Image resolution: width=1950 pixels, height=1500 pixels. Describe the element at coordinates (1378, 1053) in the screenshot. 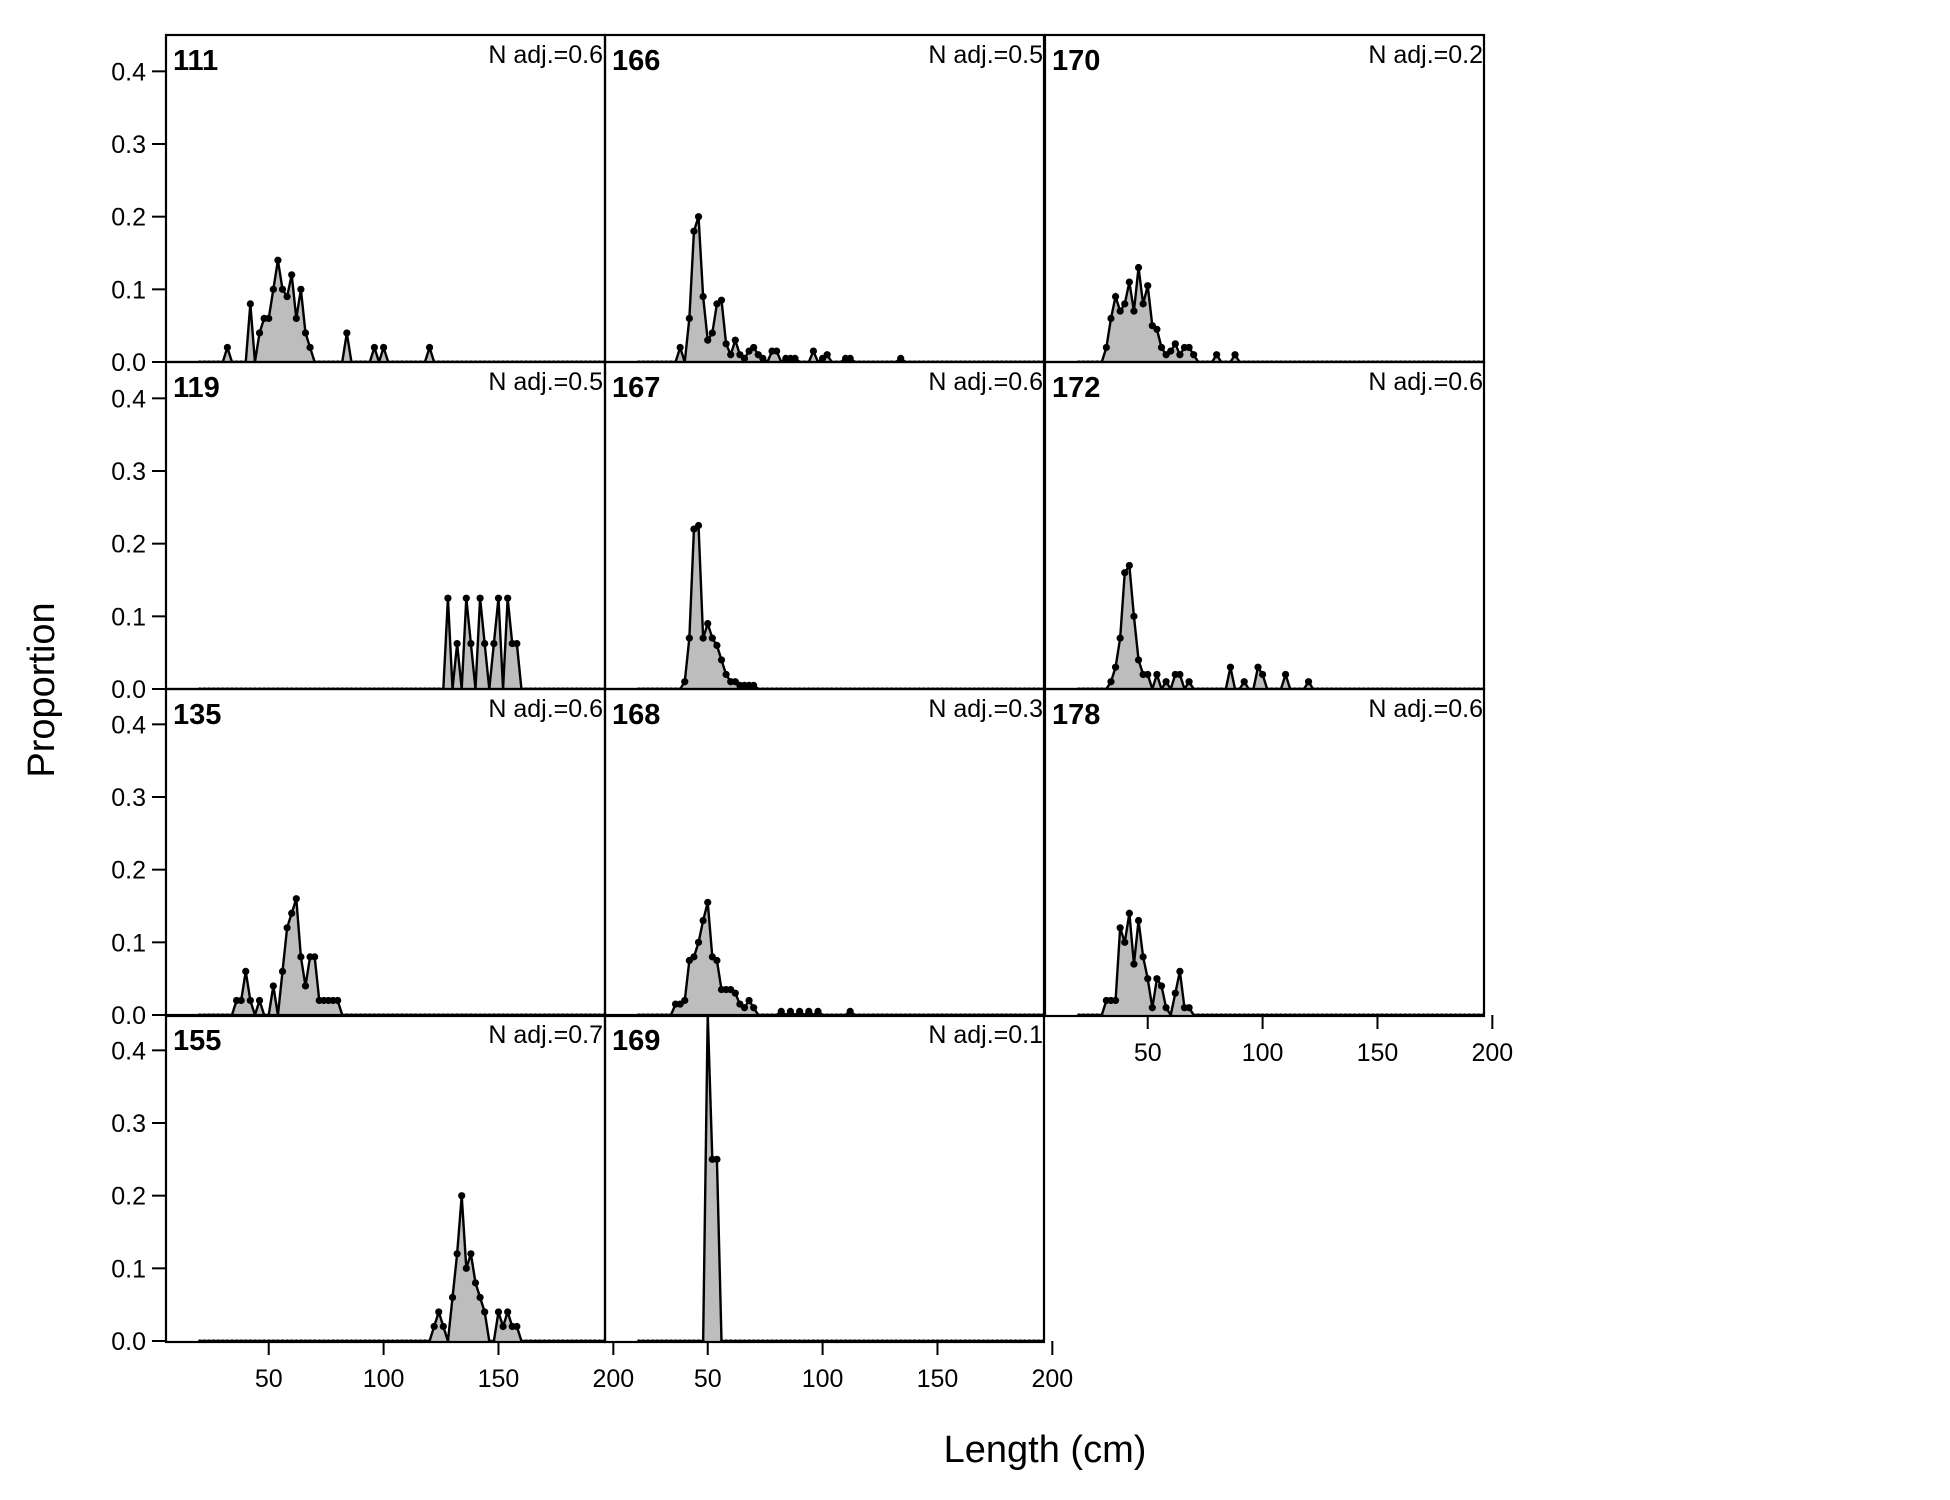

I see `x-tick-label: 150` at that location.